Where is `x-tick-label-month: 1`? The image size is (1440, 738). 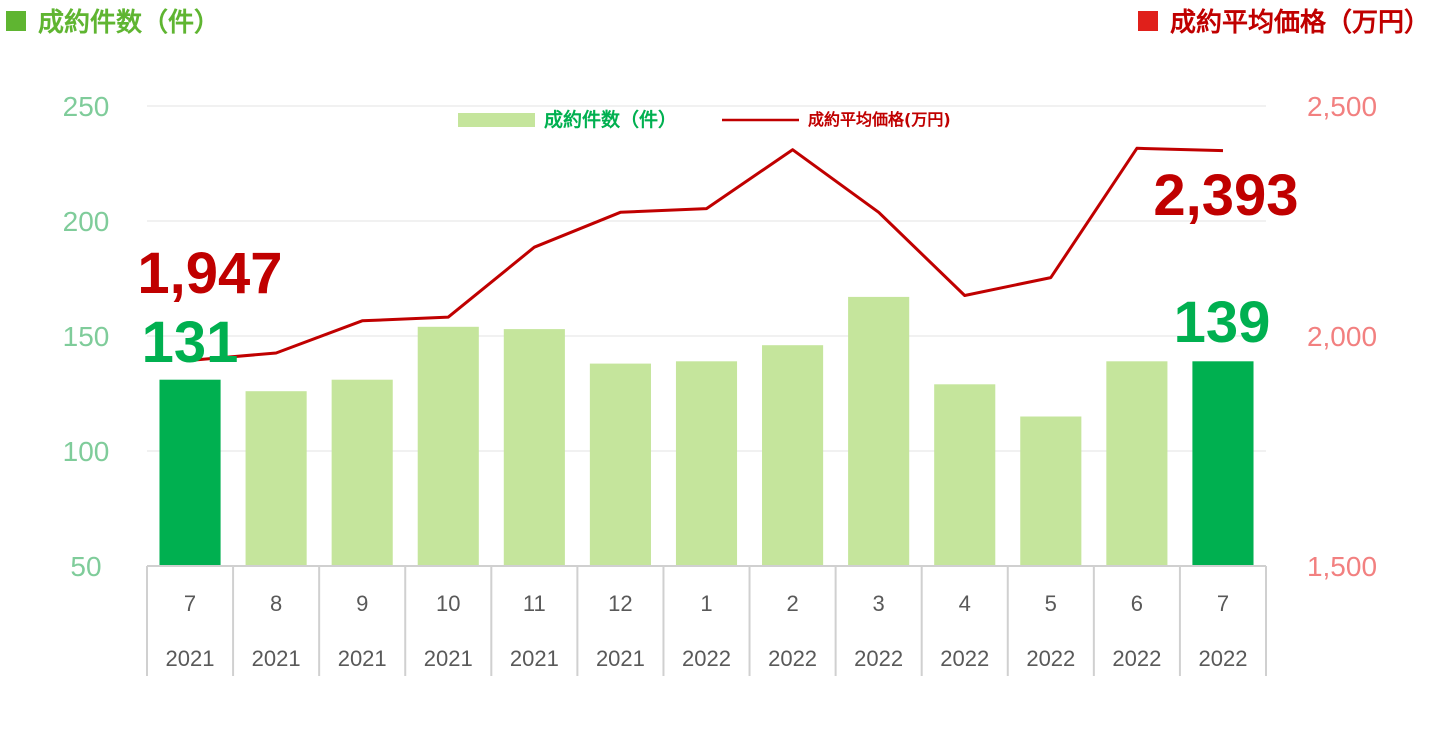 x-tick-label-month: 1 is located at coordinates (706, 603).